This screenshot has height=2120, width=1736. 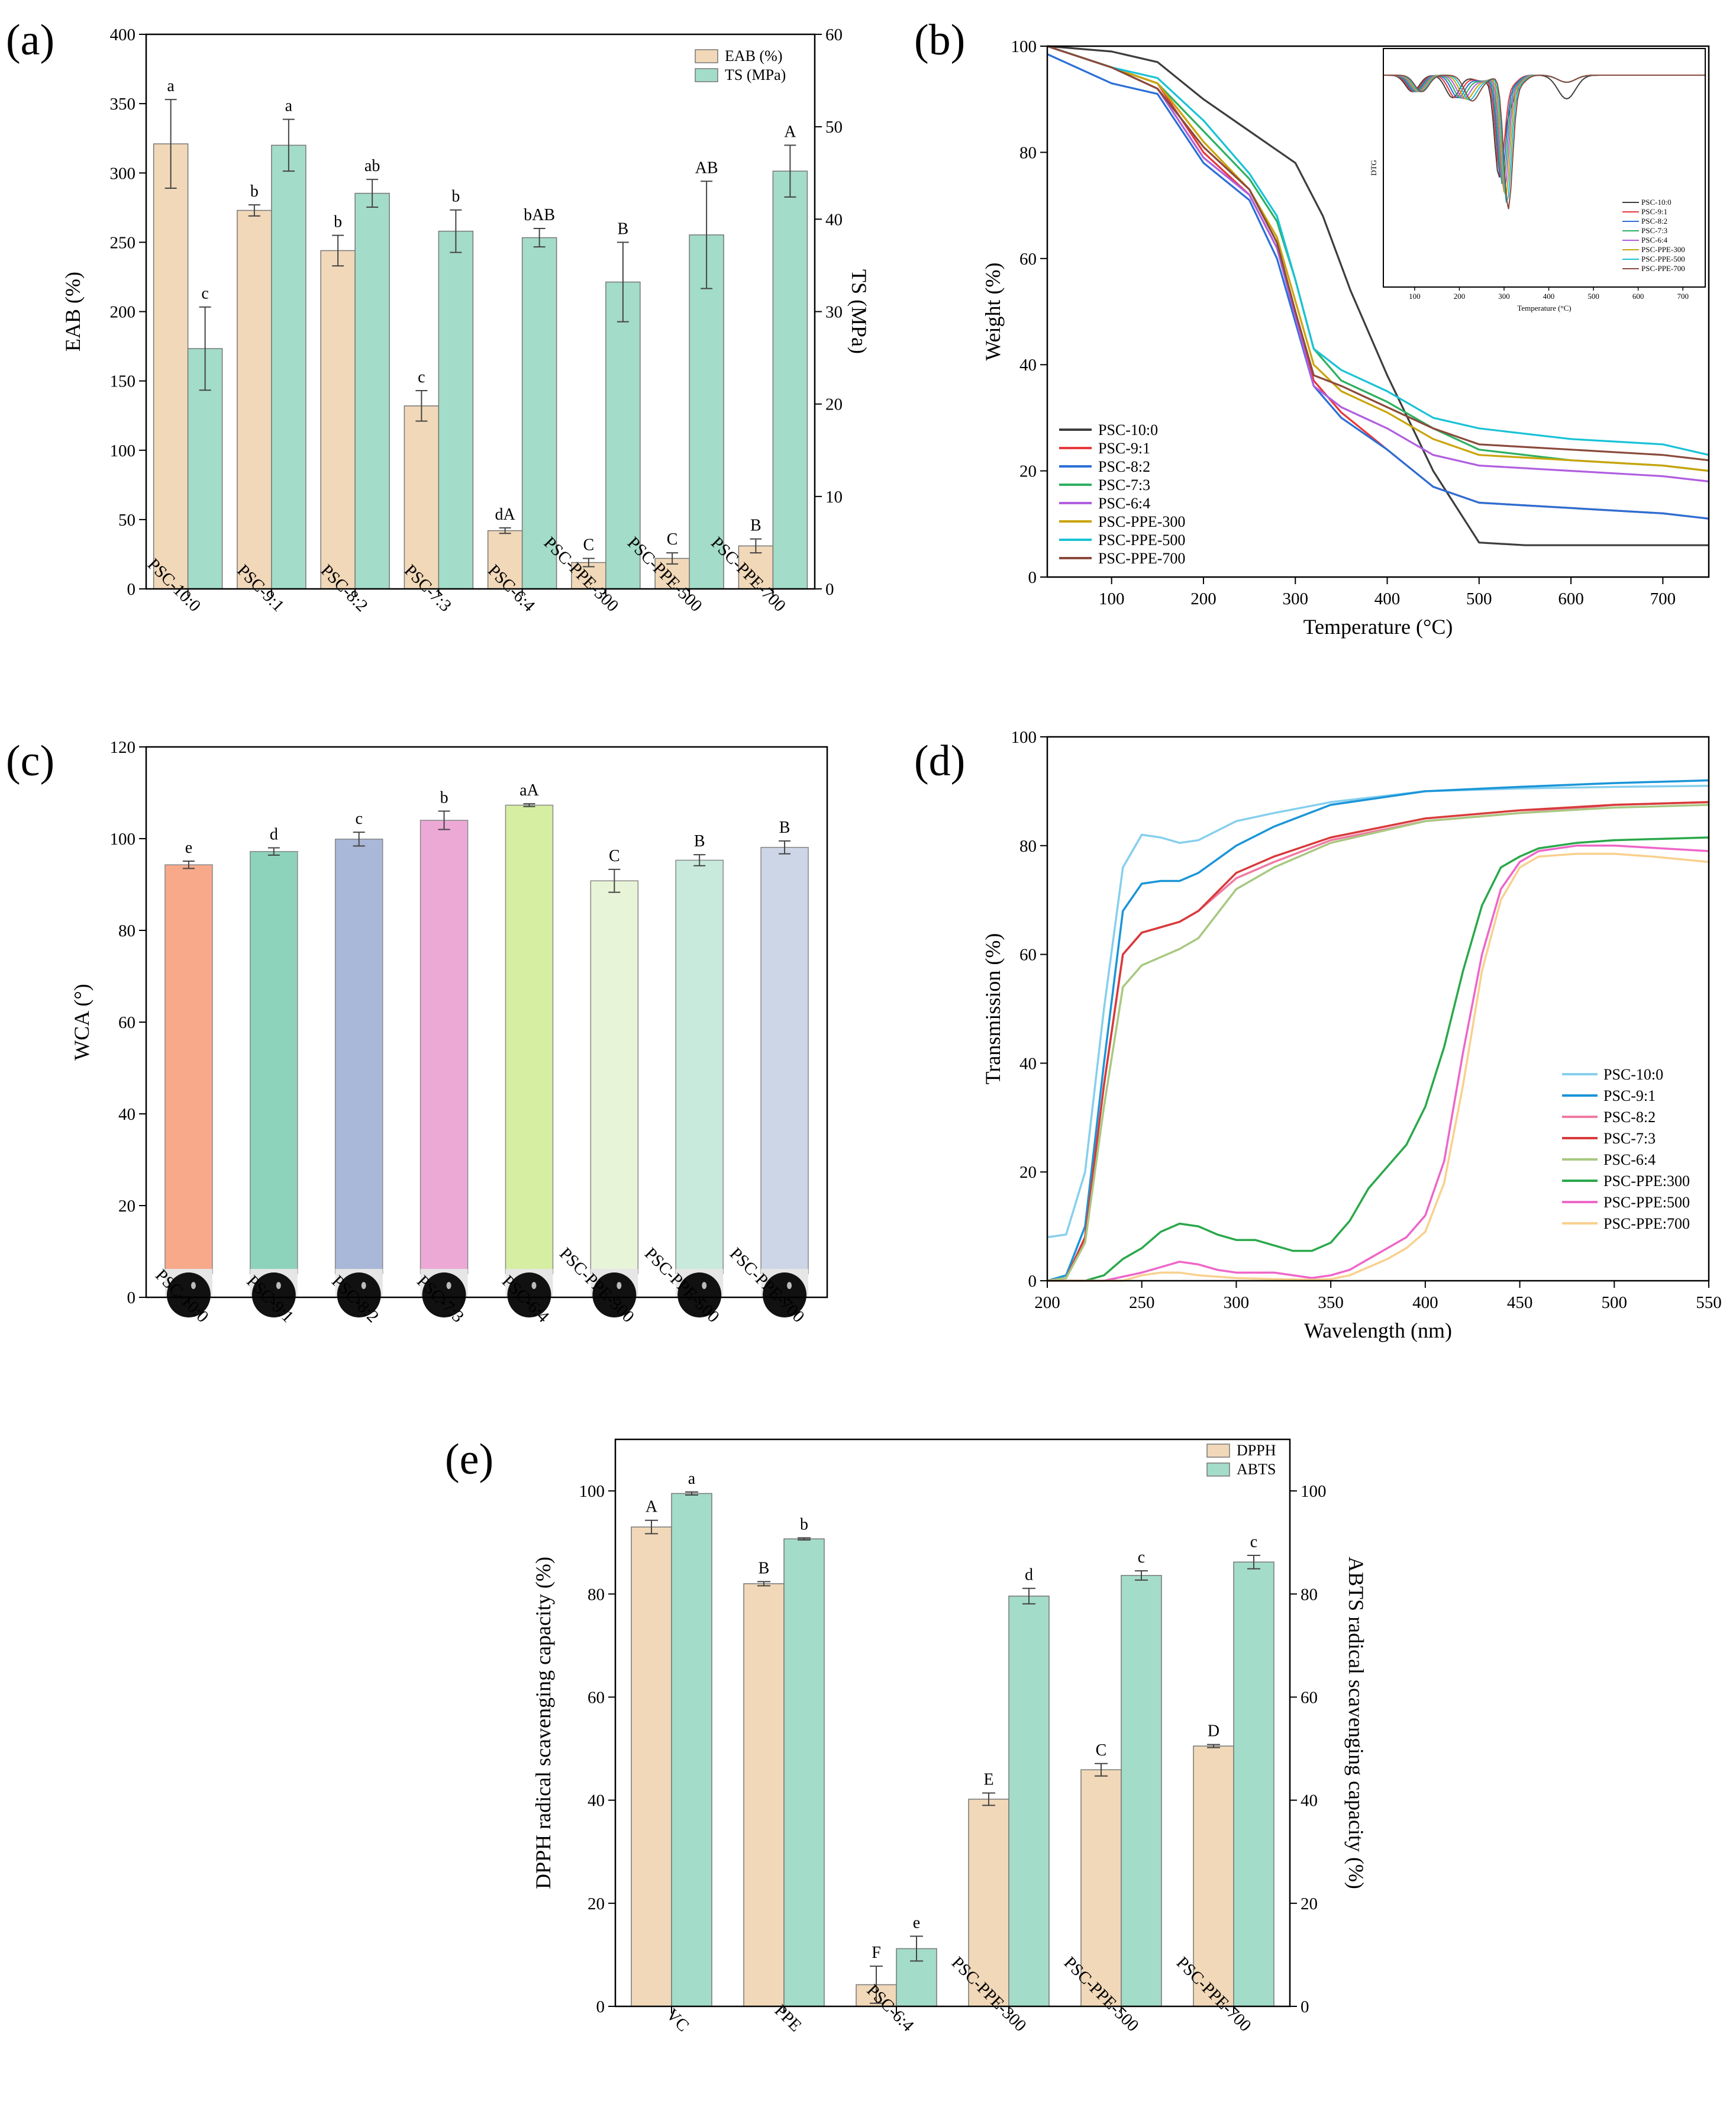 What do you see at coordinates (1646, 1223) in the screenshot?
I see `legend-label: PSC-PPE:700` at bounding box center [1646, 1223].